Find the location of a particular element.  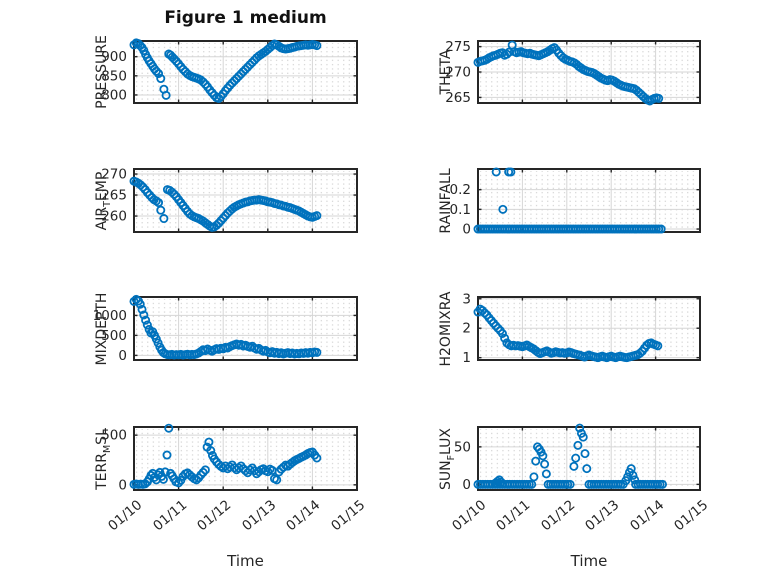

y-tick-label: 1 is located at coordinates (466, 358).